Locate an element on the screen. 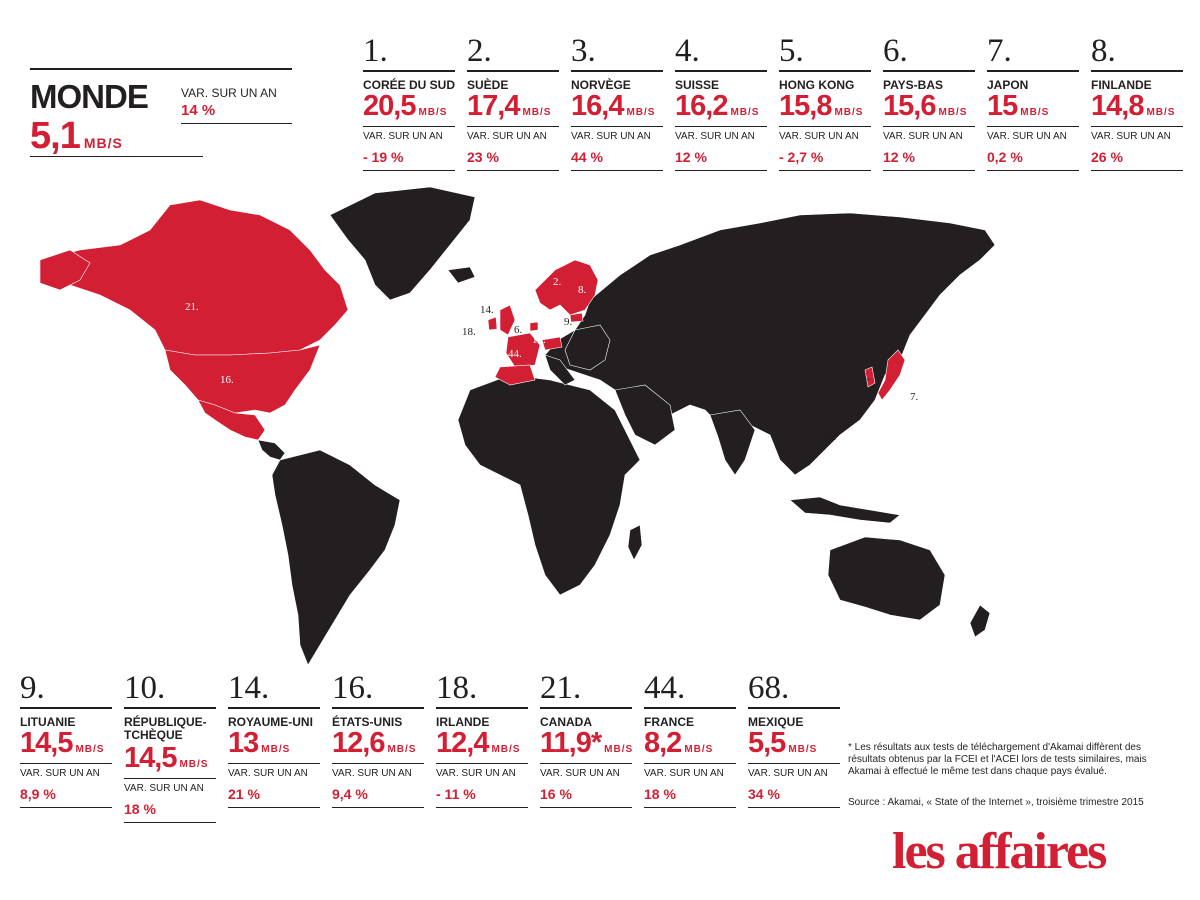 The image size is (1200, 900). var-value: 8,9 % is located at coordinates (38, 794).